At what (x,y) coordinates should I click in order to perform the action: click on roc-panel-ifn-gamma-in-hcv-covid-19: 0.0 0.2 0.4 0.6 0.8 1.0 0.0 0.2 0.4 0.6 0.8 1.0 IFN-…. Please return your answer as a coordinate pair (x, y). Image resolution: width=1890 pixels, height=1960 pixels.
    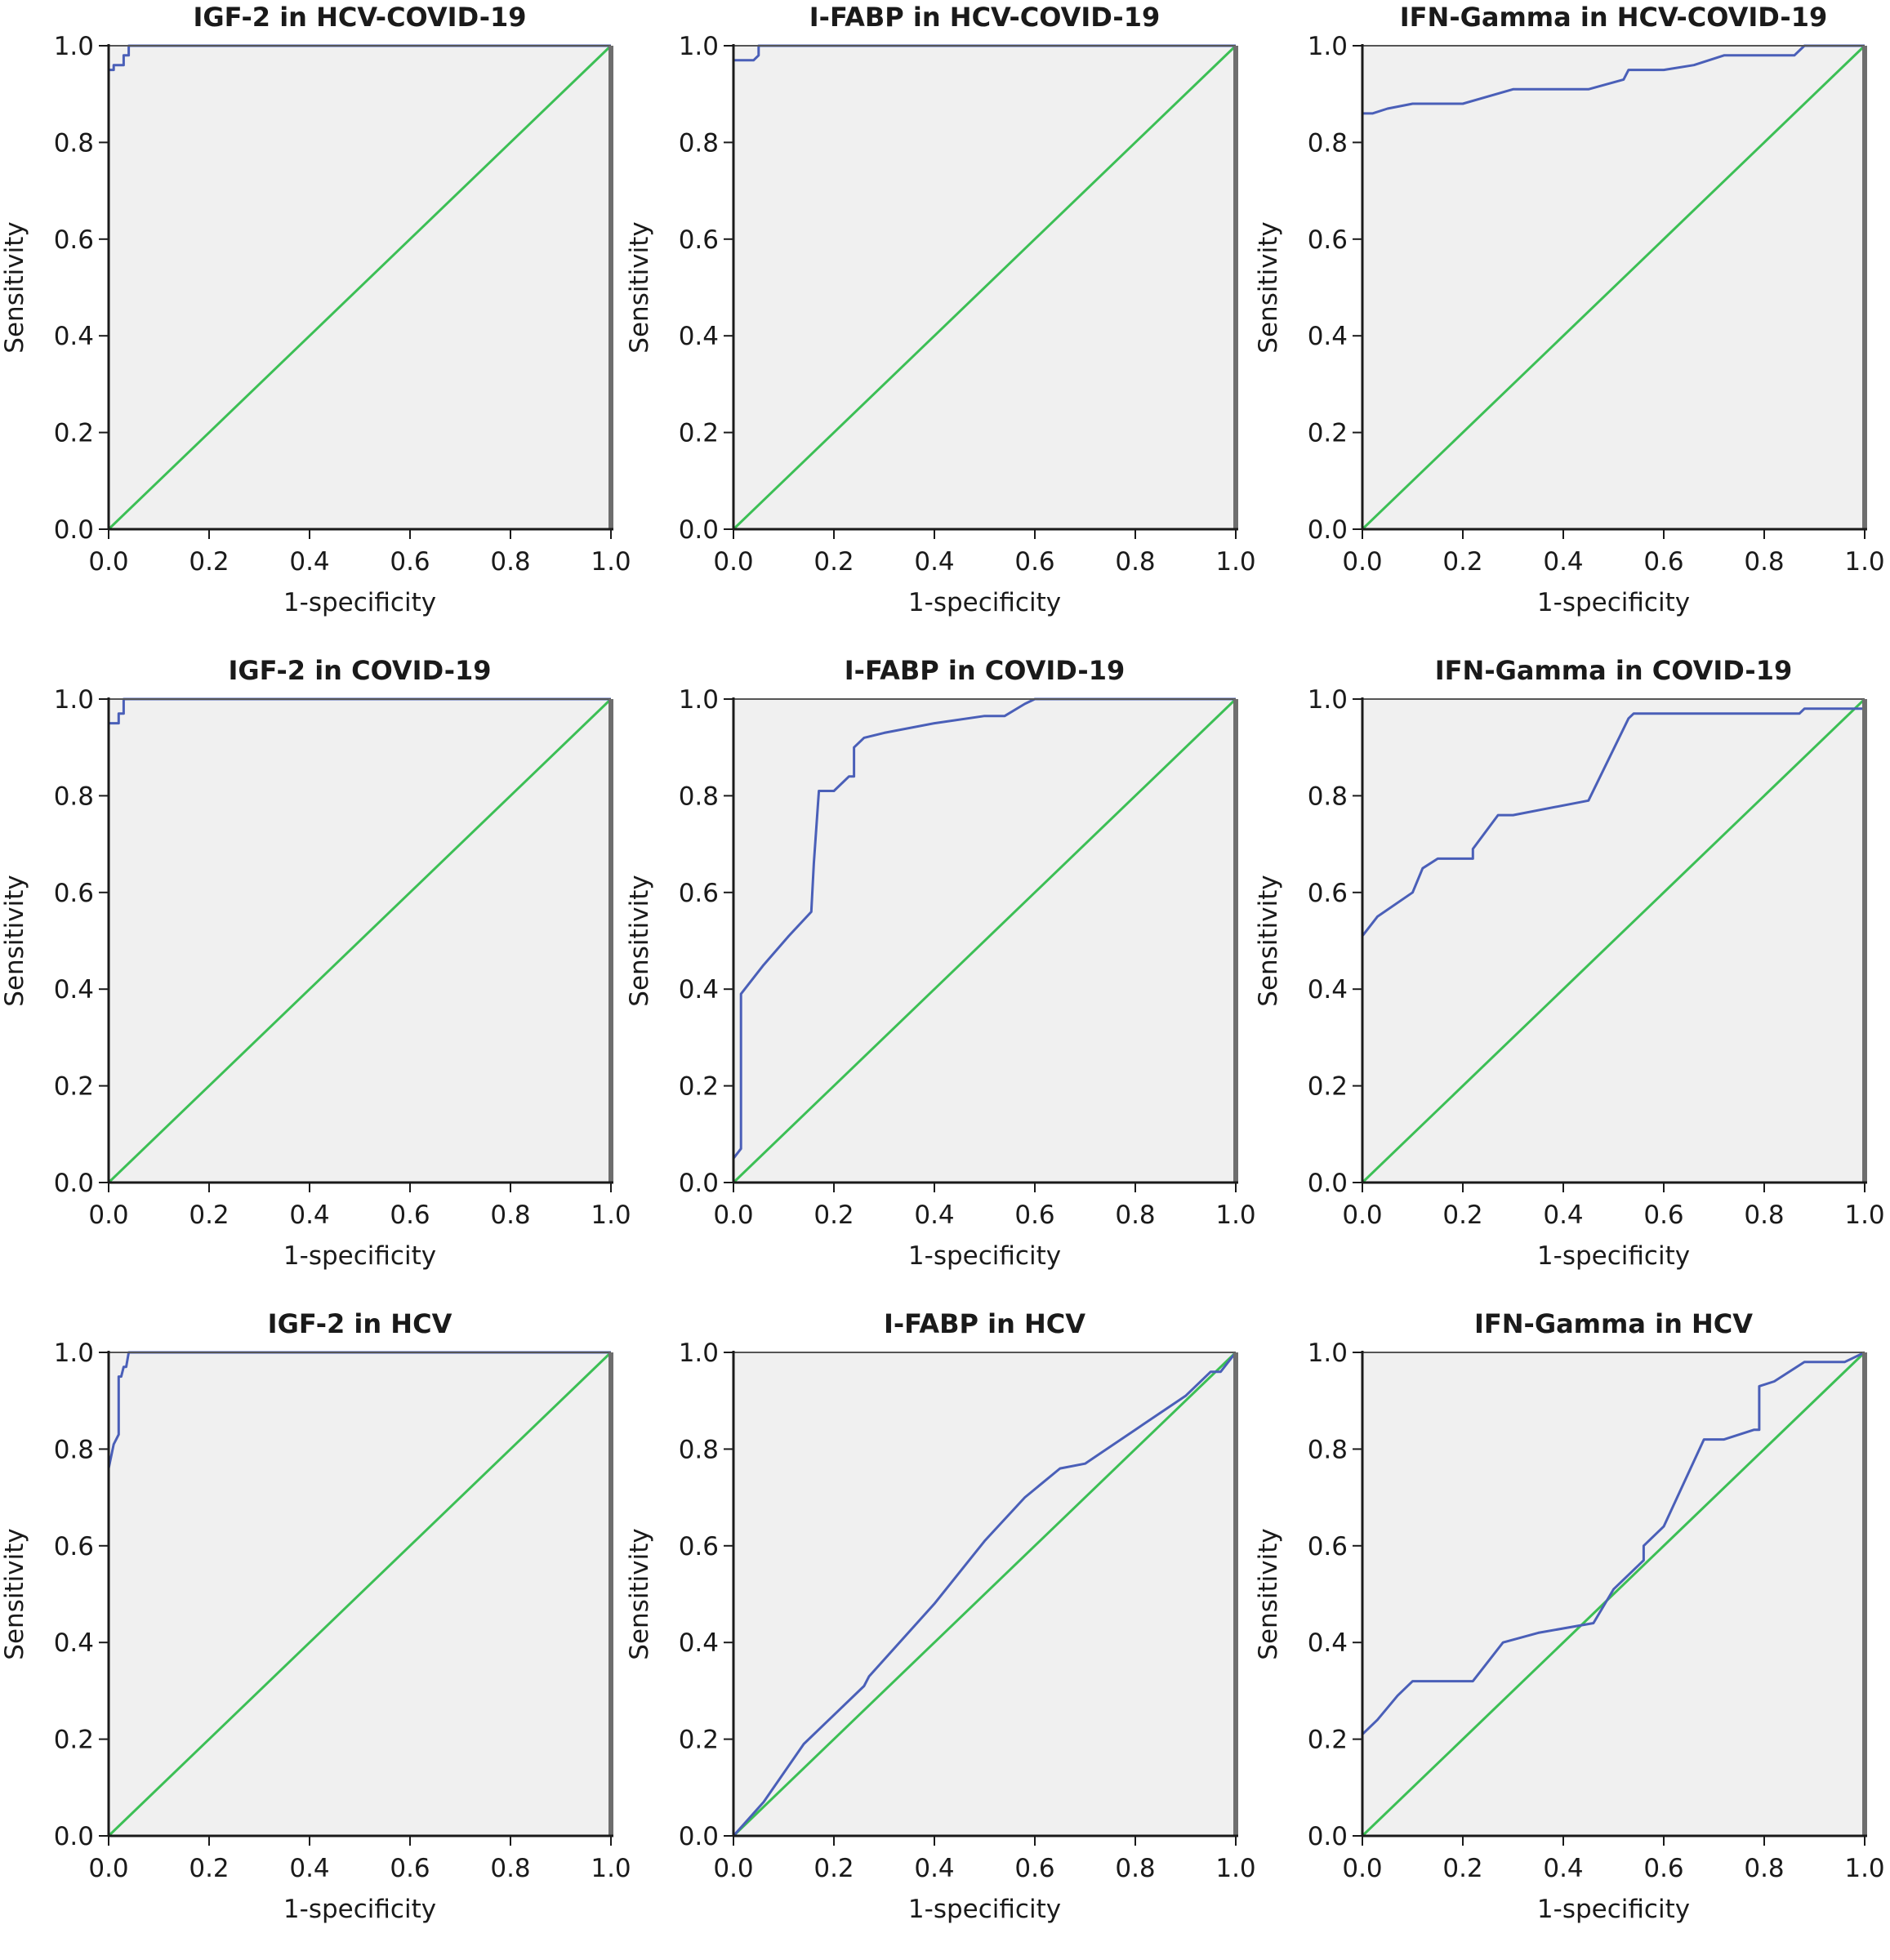
    Looking at the image, I should click on (1569, 326).